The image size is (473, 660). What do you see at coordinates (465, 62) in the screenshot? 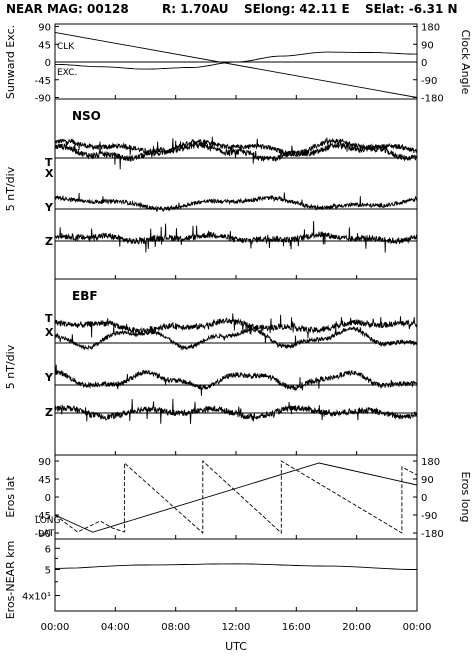
I see `angles-ylabel-right: Clock Angle` at bounding box center [465, 62].